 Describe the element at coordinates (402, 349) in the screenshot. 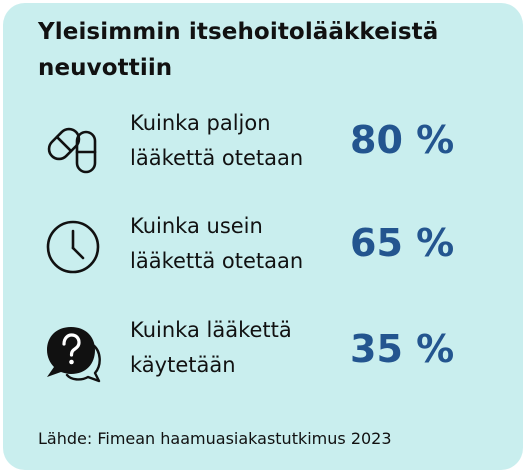

I see `stat-value: 35 %` at that location.